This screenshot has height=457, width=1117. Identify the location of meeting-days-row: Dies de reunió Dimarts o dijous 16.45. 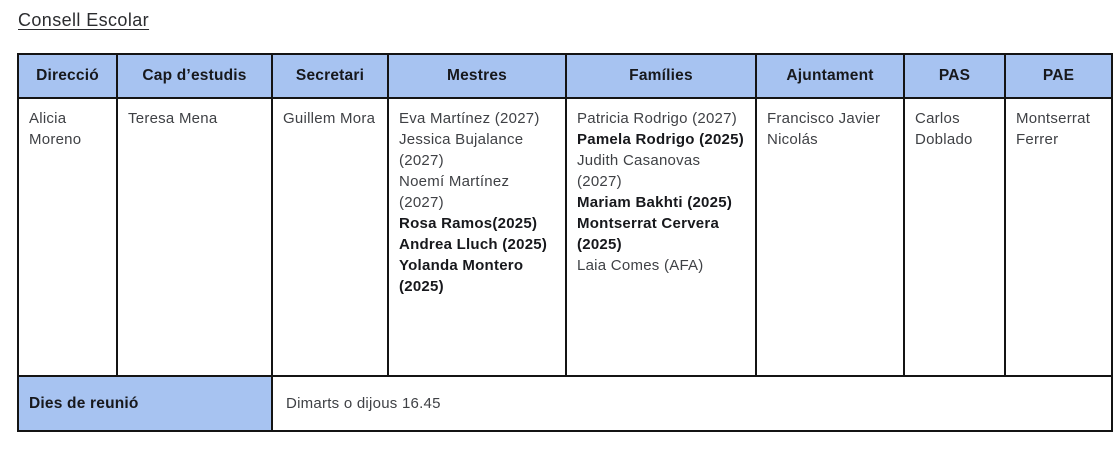
(565, 403).